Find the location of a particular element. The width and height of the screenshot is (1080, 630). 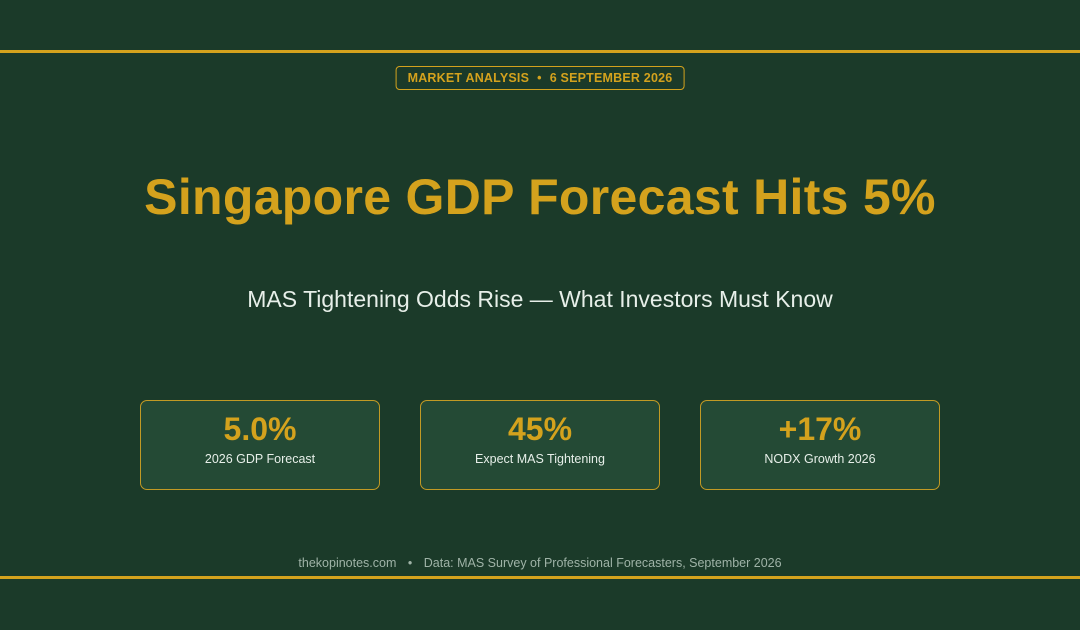

stat-card-gdp-forecast: 5.0% 2026 GDP Forecast is located at coordinates (260, 445).